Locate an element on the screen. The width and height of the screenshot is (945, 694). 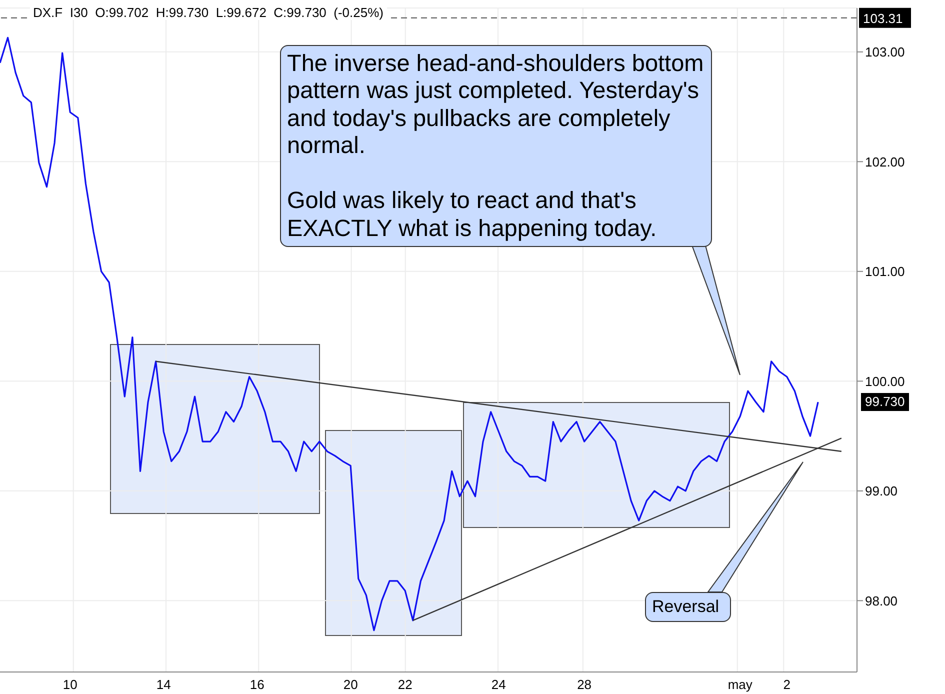
x-tick-label: 20 is located at coordinates (350, 684).